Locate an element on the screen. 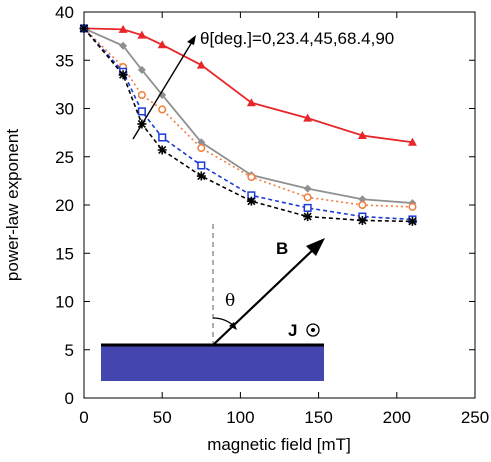 This screenshot has width=491, height=462. y-tick-label: 20 is located at coordinates (64, 205).